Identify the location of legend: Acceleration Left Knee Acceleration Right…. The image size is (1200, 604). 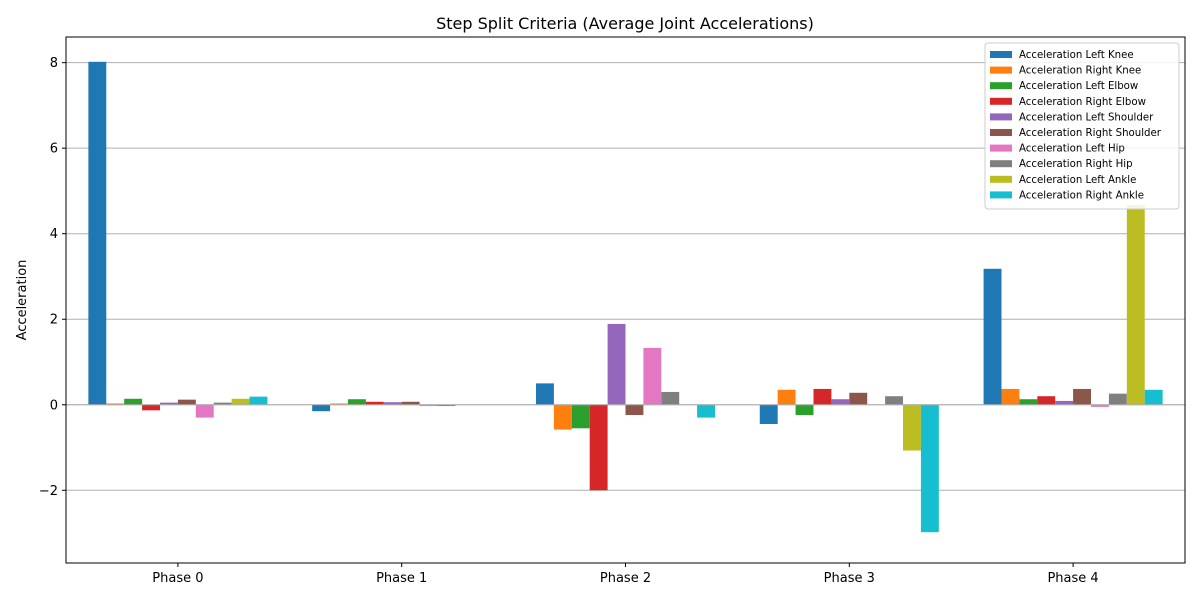
(1082, 126).